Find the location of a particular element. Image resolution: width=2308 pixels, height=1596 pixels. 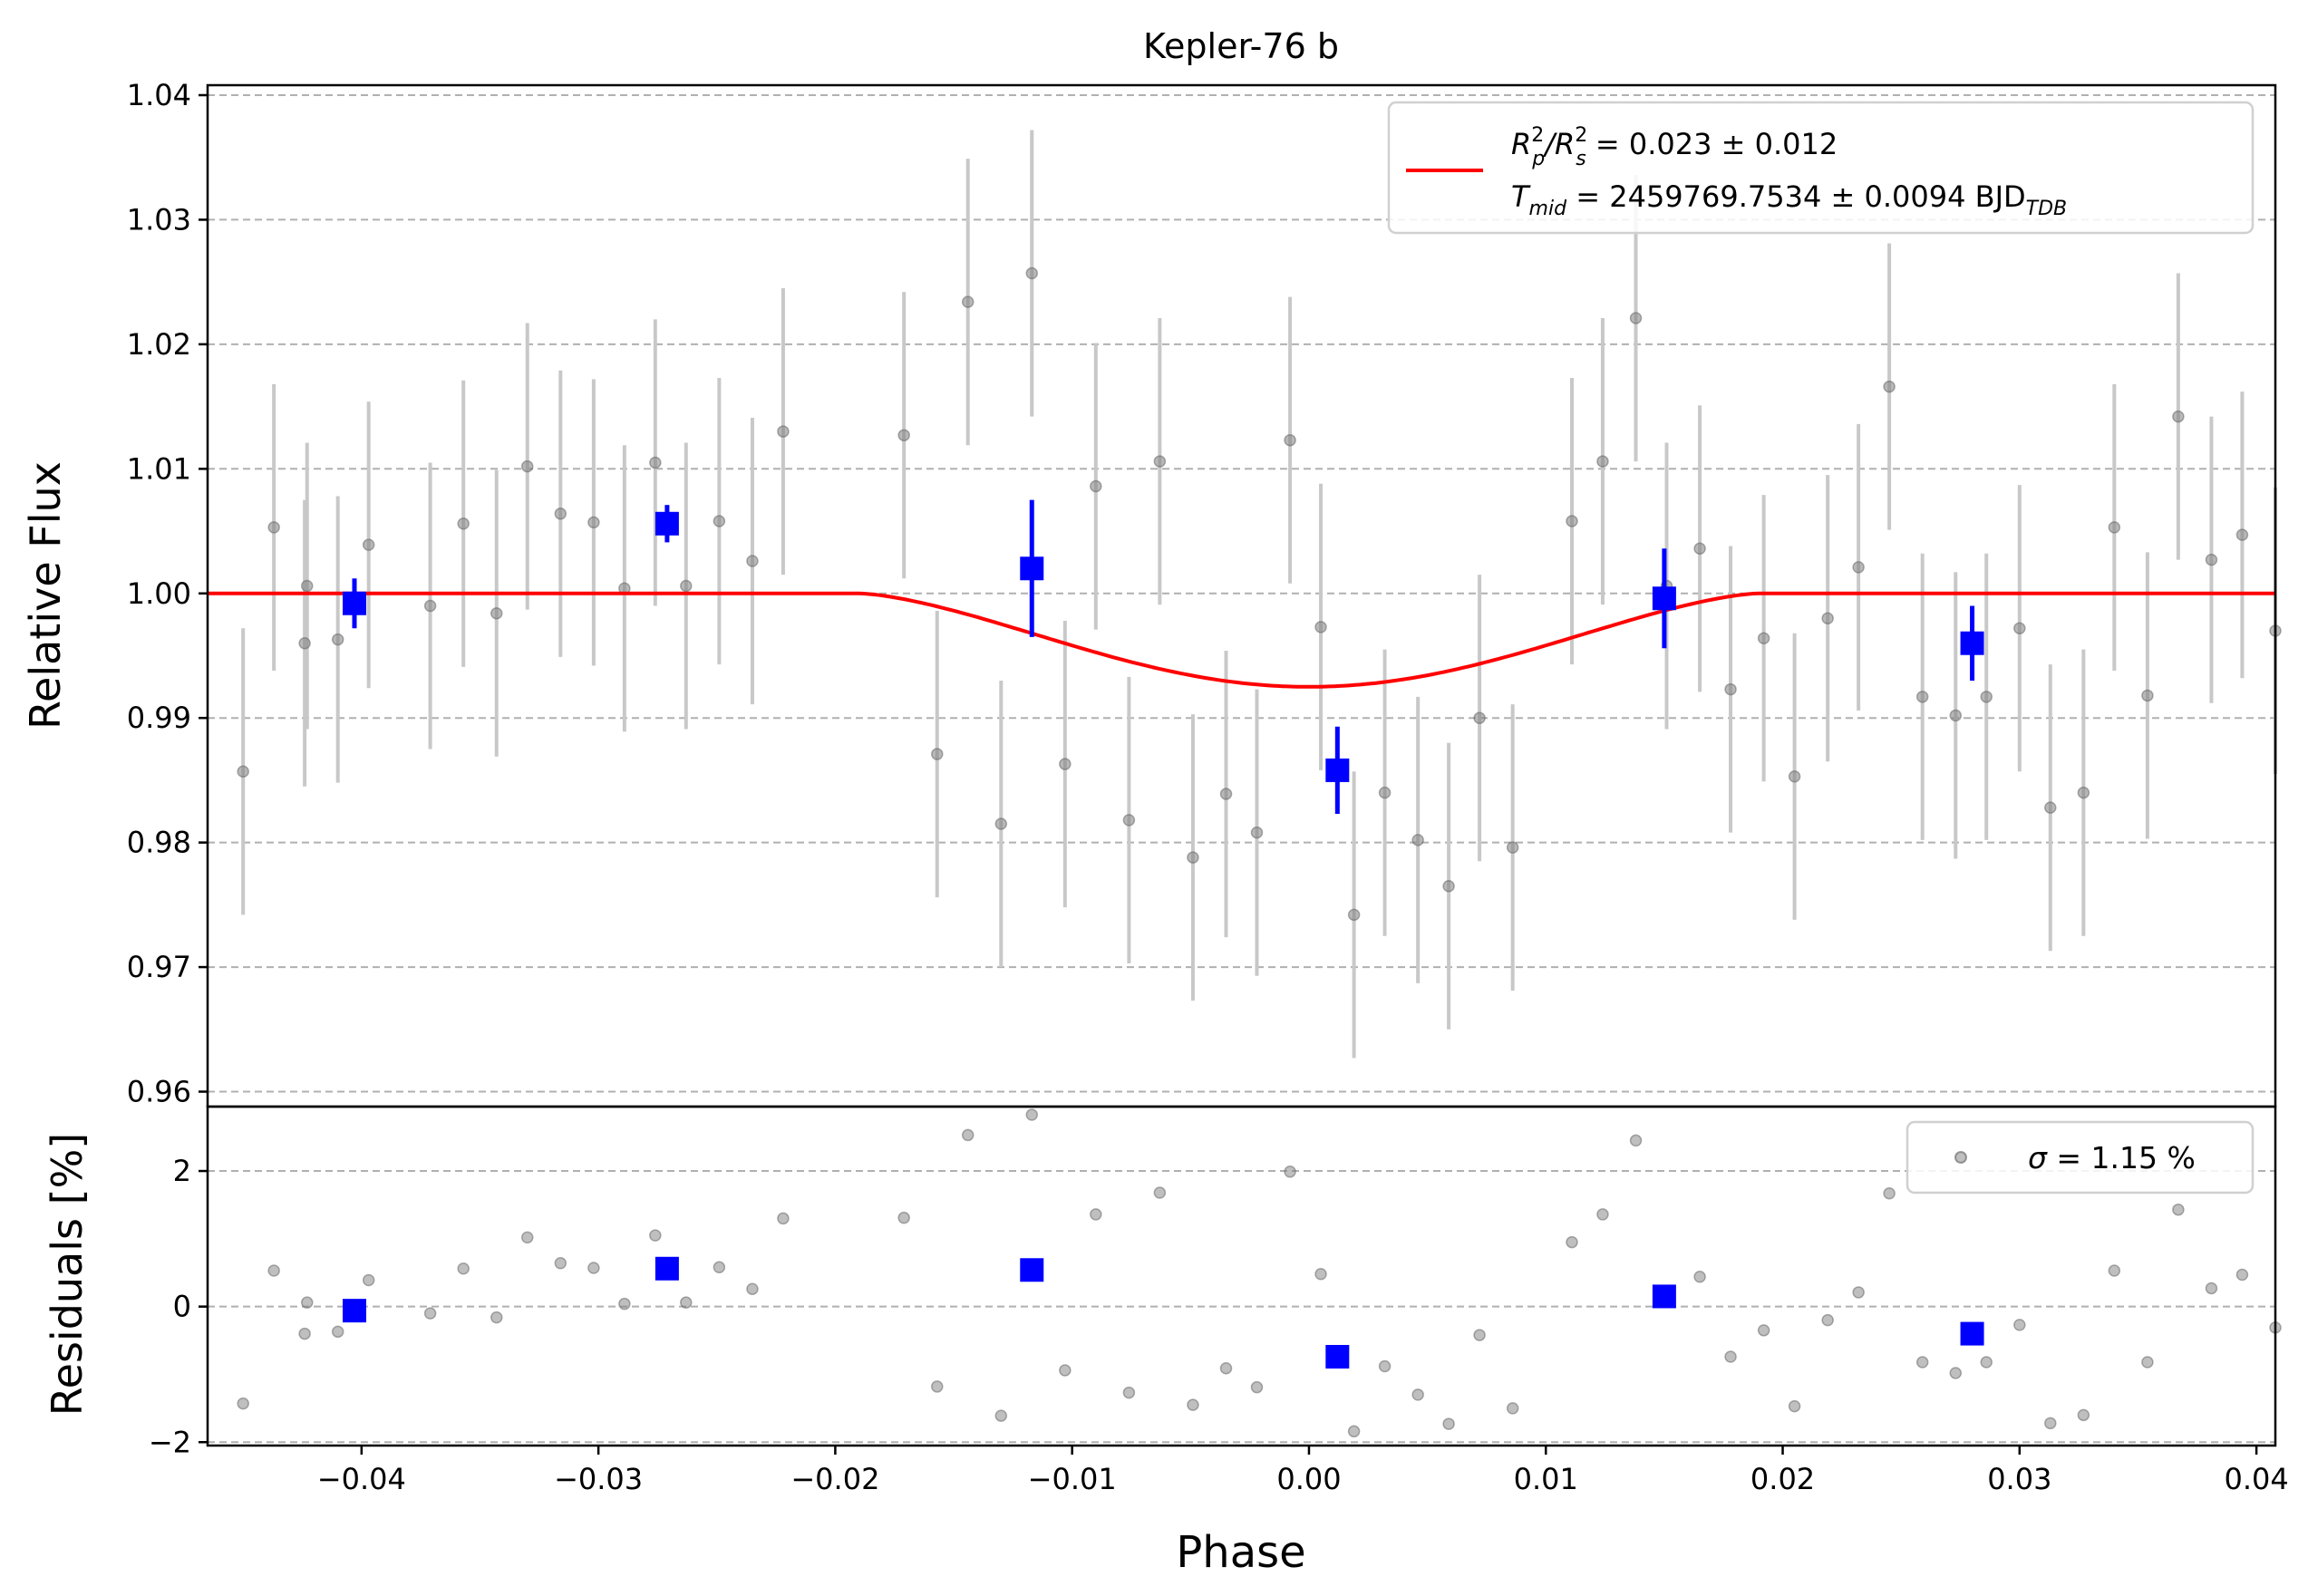

phase-x-tick-label: 0.04 is located at coordinates (2256, 1479).